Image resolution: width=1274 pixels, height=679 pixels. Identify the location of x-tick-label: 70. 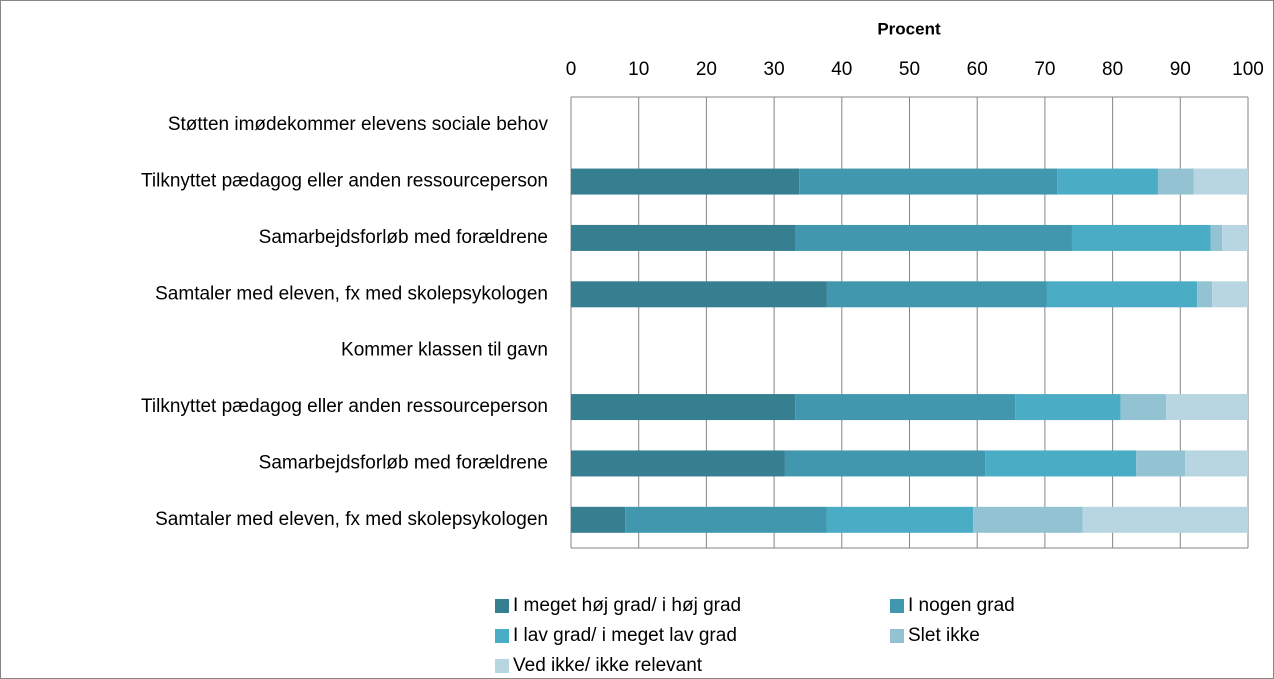
(1044, 69).